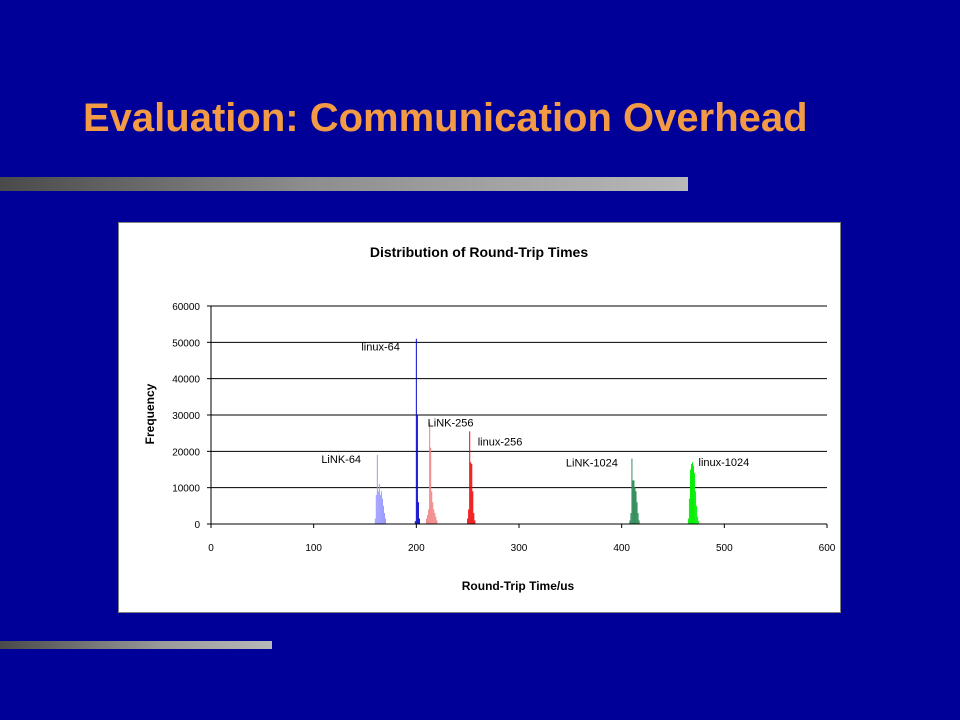  Describe the element at coordinates (211, 548) in the screenshot. I see `x-tick-label: 0` at that location.